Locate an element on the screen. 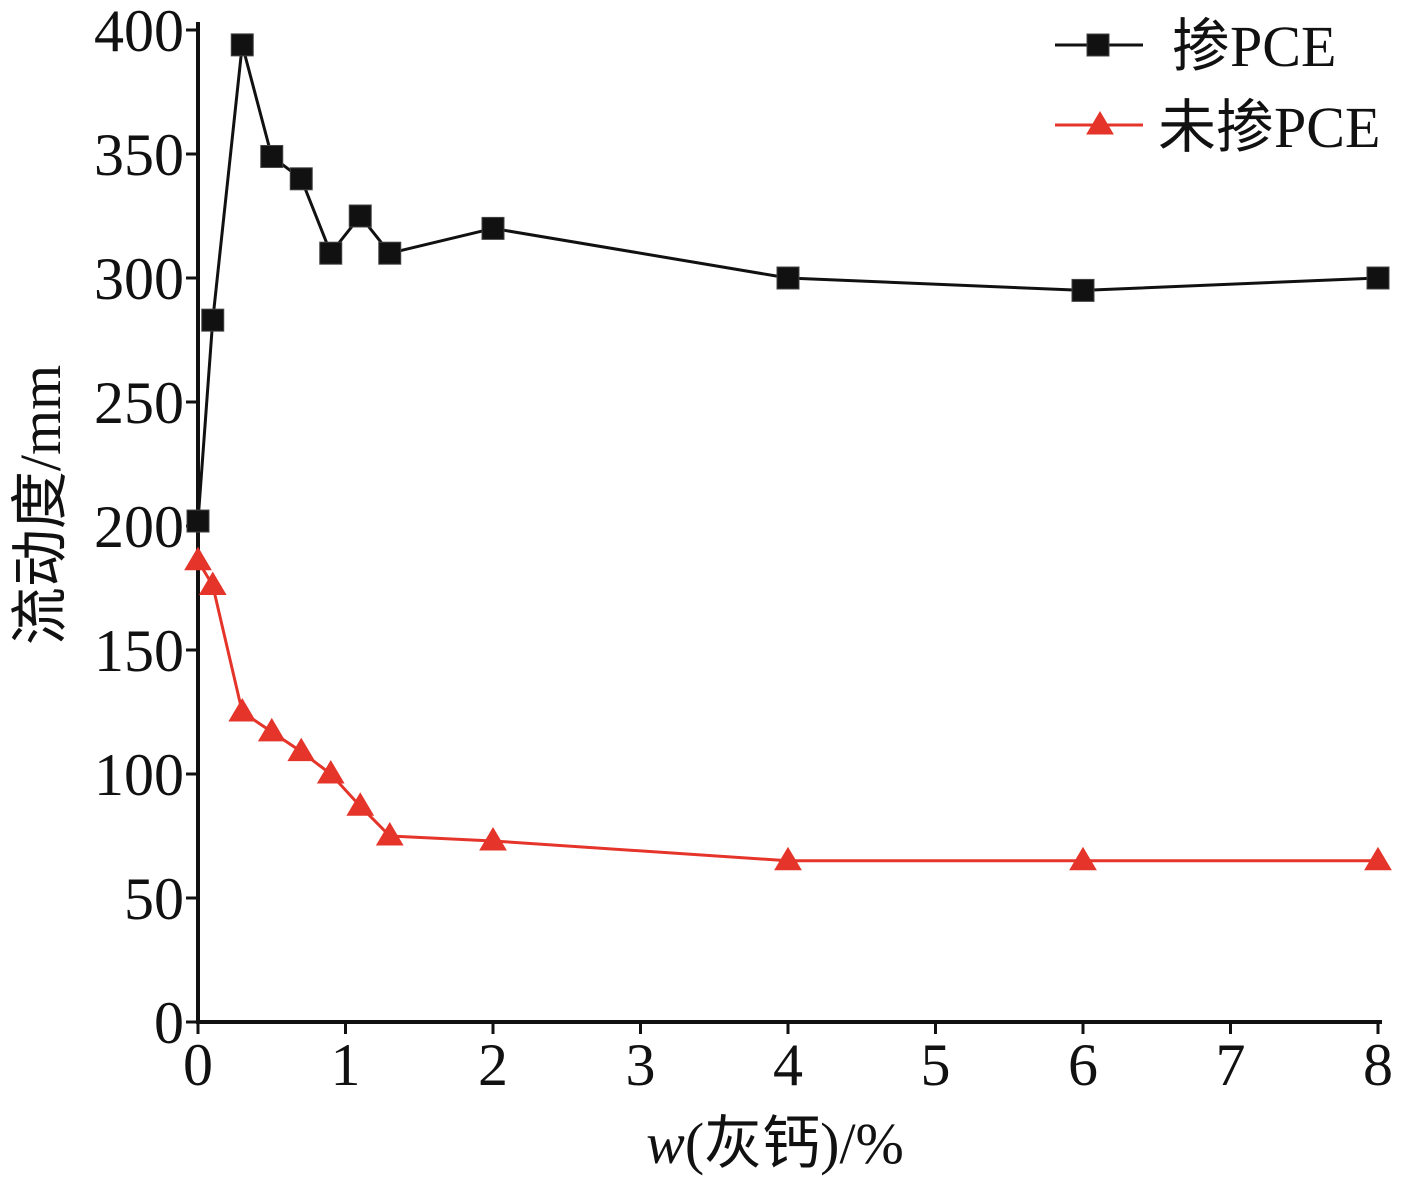 This screenshot has width=1417, height=1181. x-axis-label: w(灰钙)/% is located at coordinates (775, 1143).